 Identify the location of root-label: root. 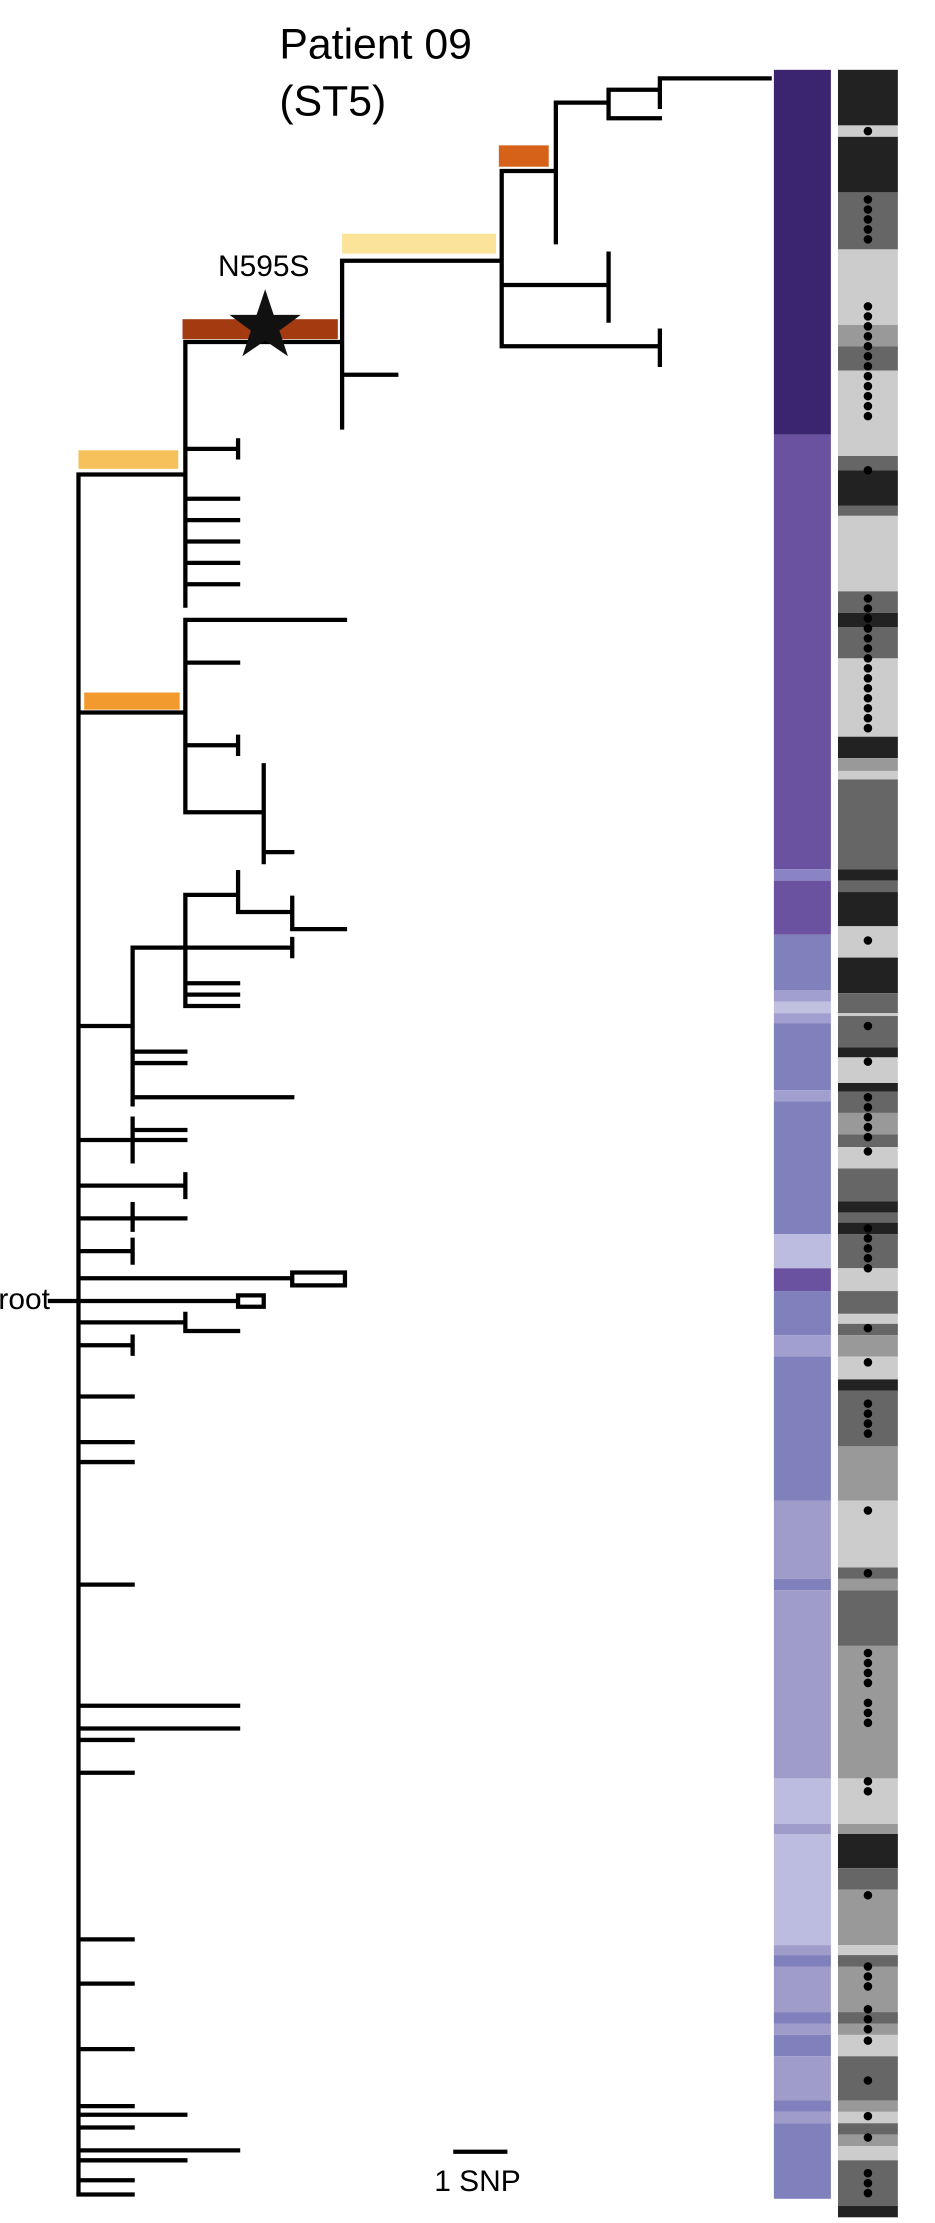
(25, 1299).